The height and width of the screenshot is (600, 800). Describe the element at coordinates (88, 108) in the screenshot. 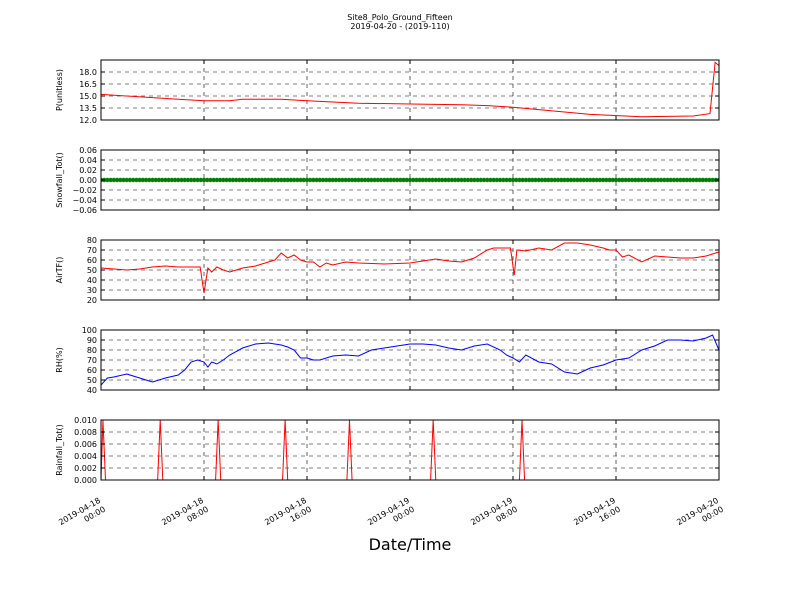

I see `y-tick-label: 13.5` at that location.